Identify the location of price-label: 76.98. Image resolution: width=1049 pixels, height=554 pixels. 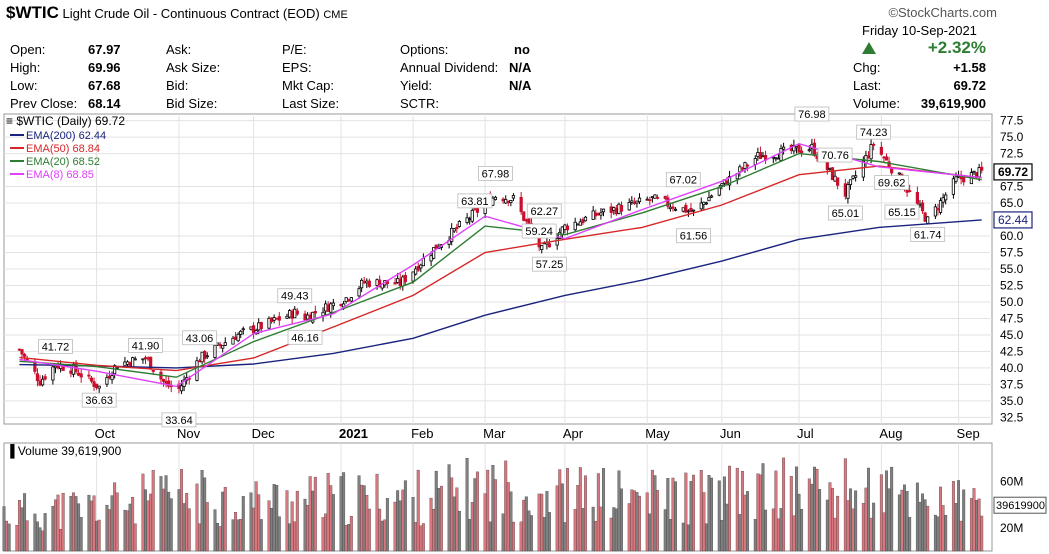
(812, 115).